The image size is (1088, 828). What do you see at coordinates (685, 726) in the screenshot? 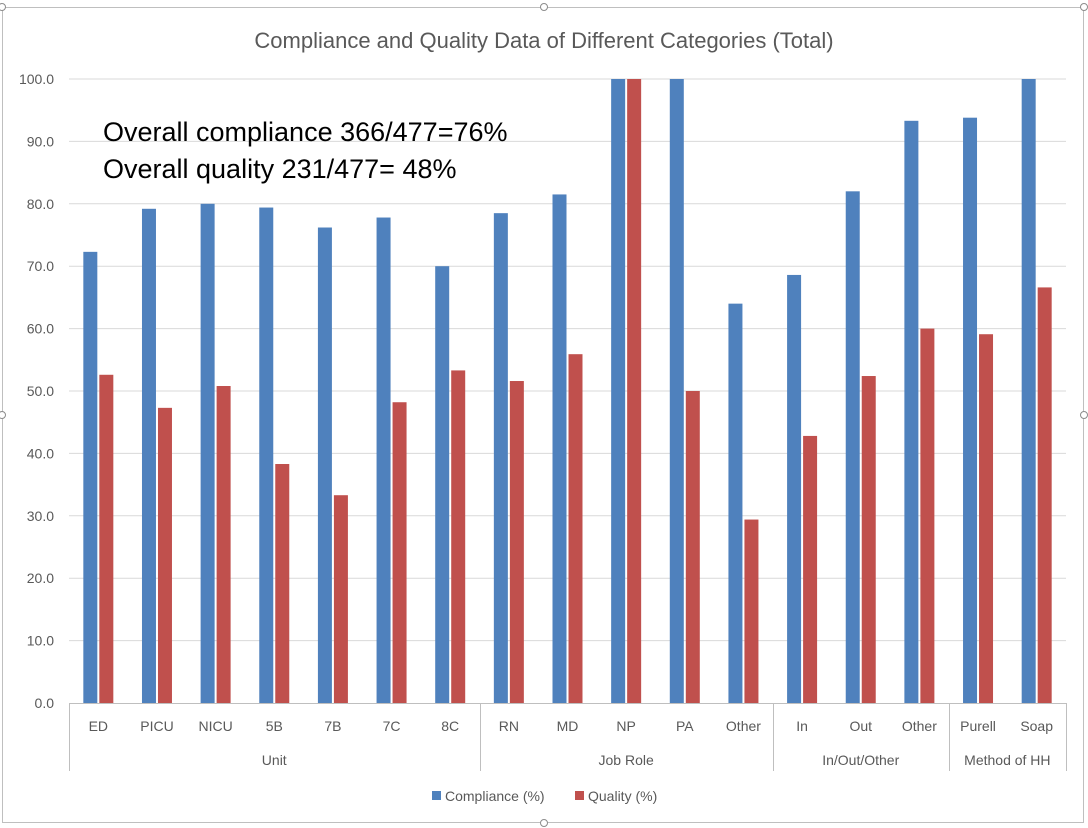
I see `x-tick-label: PA` at bounding box center [685, 726].